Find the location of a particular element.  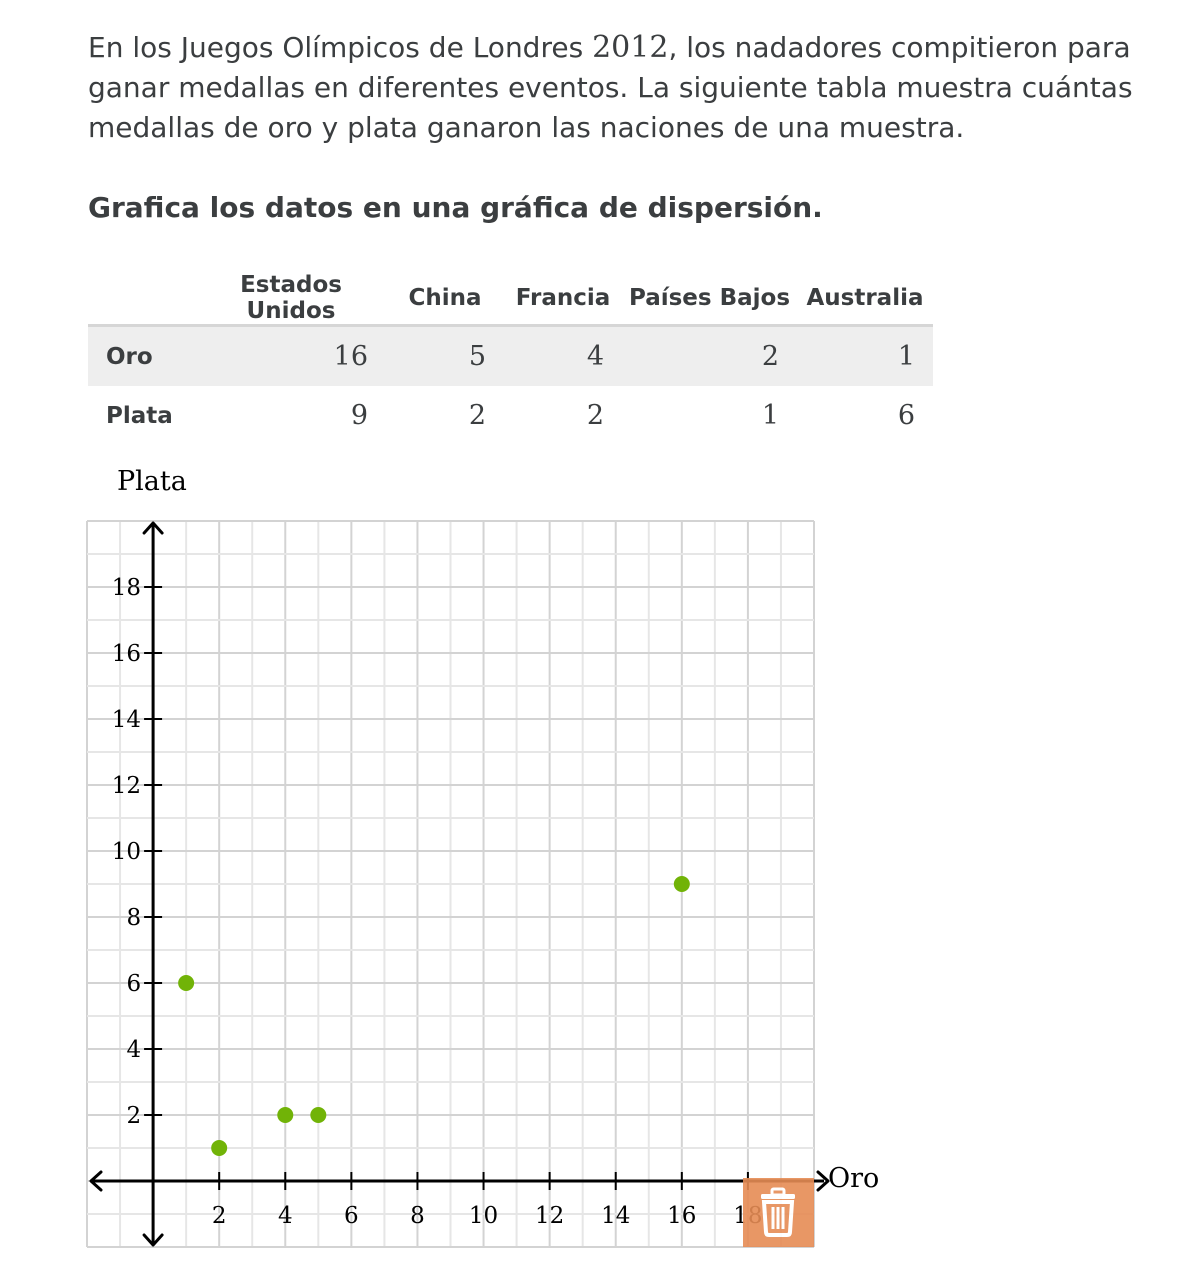

x-tick-label: 4 is located at coordinates (285, 1216).